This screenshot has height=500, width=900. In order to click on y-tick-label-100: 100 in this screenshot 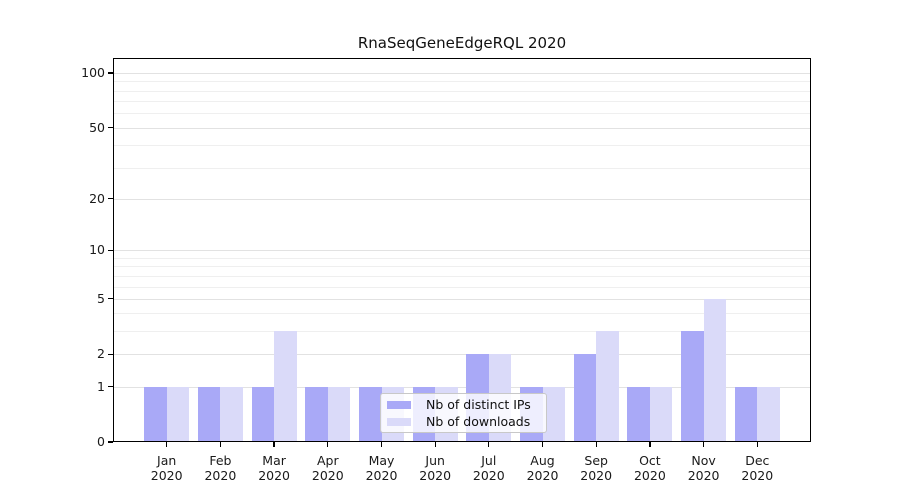, I will do `click(93, 73)`.